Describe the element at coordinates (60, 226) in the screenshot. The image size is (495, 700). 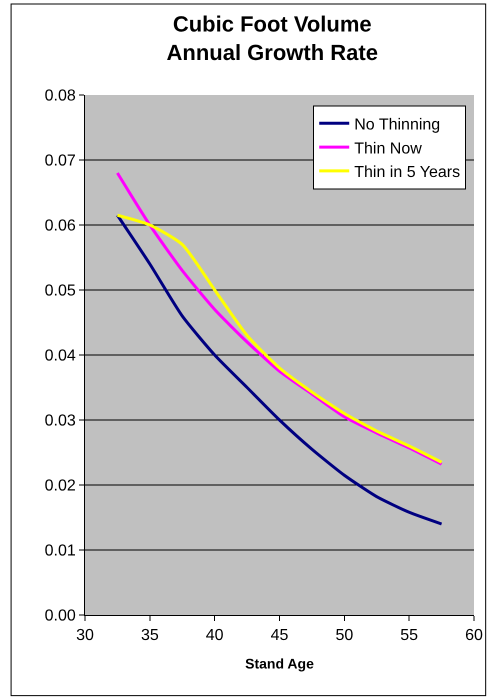
I see `y-tick-label: 0.06` at that location.